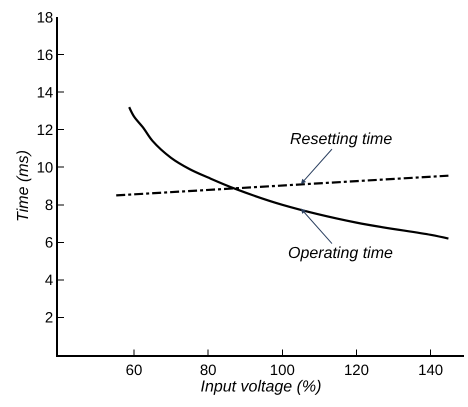 The height and width of the screenshot is (407, 468). What do you see at coordinates (49, 318) in the screenshot?
I see `y-tick-label: 2` at bounding box center [49, 318].